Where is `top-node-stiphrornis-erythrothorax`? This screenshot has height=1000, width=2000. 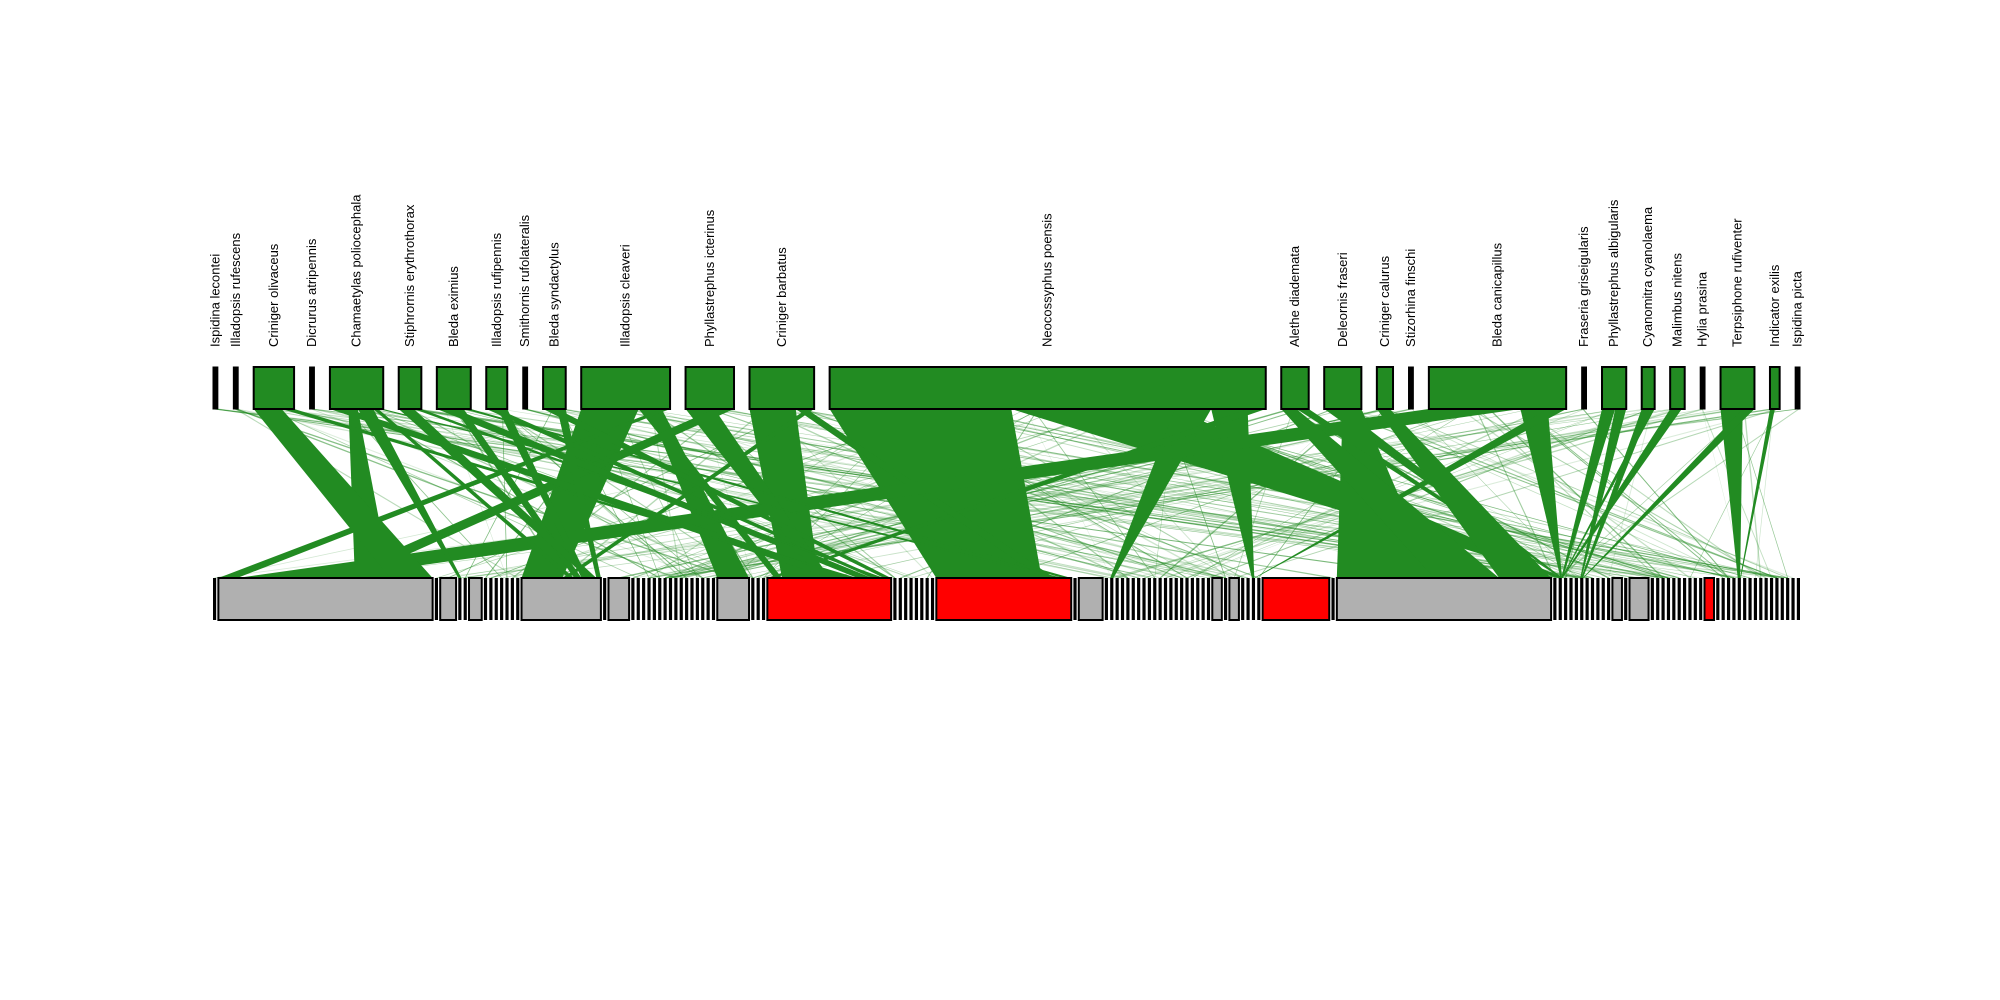 top-node-stiphrornis-erythrothorax is located at coordinates (410, 388).